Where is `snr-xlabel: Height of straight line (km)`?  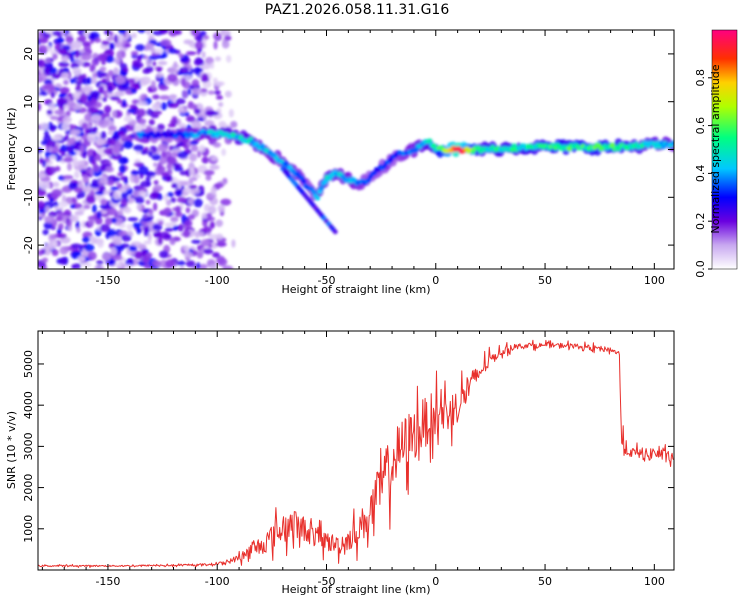
snr-xlabel: Height of straight line (km) is located at coordinates (355, 589).